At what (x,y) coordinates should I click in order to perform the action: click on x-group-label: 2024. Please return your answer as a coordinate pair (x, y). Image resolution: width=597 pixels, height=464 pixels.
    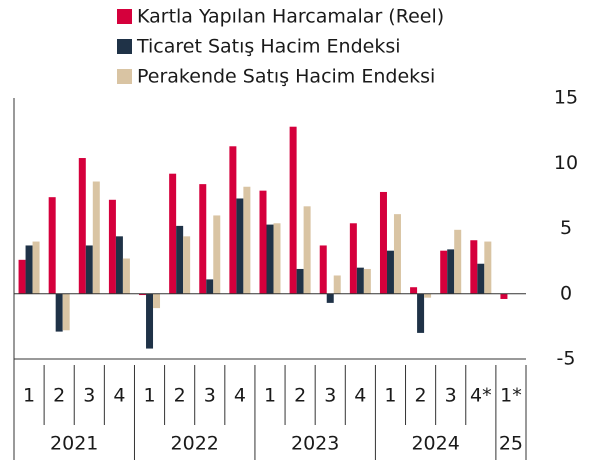
    Looking at the image, I should click on (435, 444).